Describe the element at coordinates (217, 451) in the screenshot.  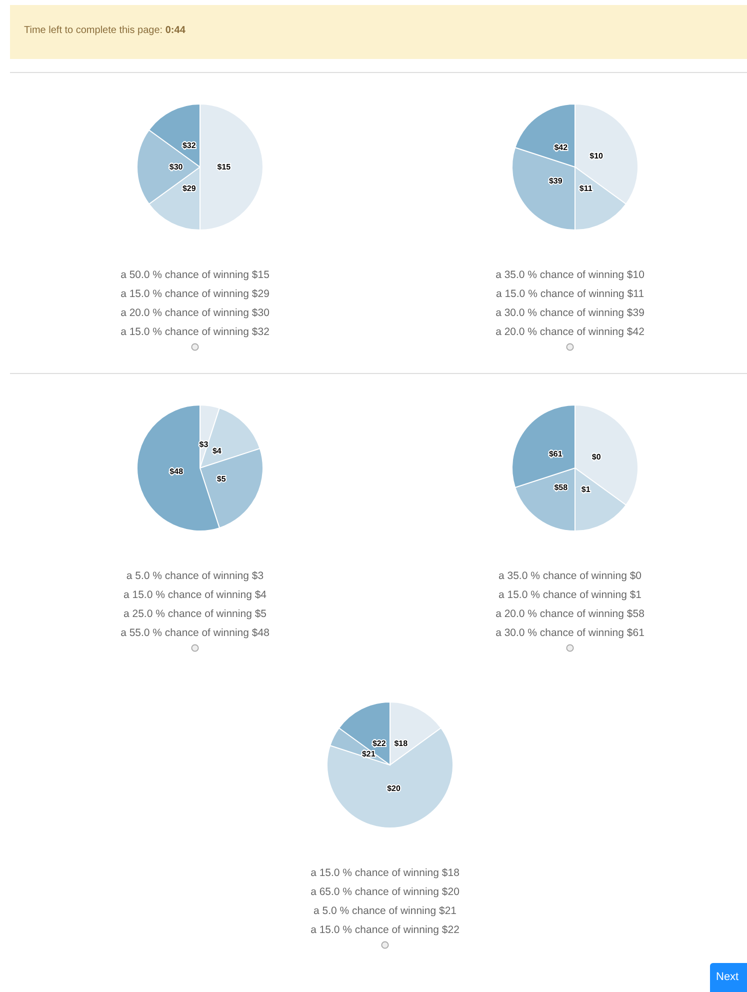
I see `slice-label: $4` at that location.